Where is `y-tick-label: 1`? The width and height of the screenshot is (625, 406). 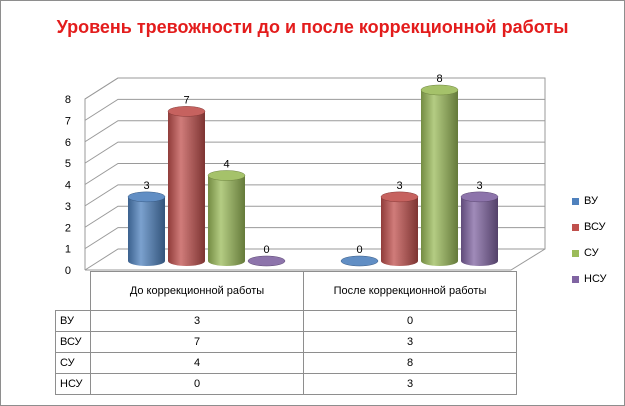
y-tick-label: 1 is located at coordinates (68, 250).